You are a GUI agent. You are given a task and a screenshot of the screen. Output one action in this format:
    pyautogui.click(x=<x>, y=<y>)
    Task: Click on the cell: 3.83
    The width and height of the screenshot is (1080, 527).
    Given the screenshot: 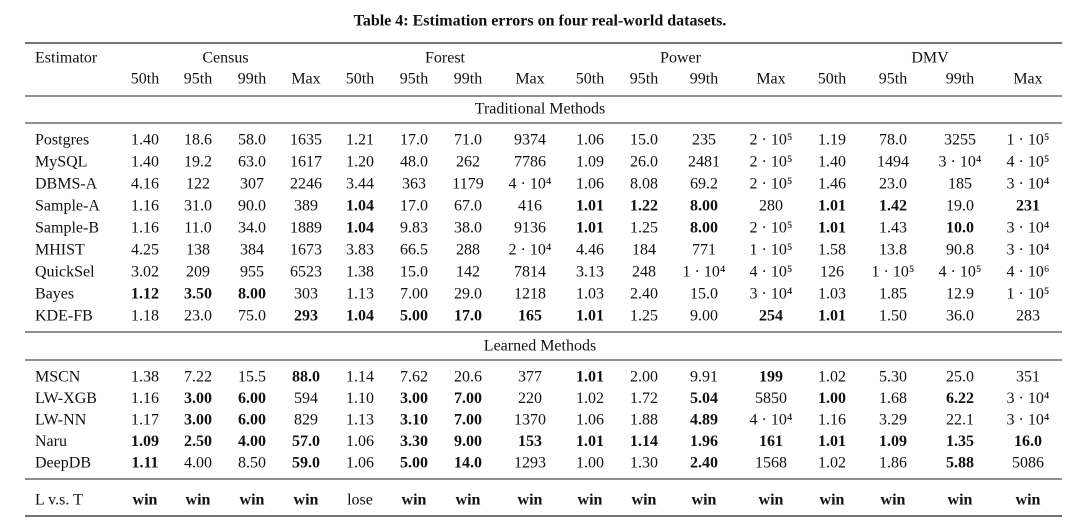 What is the action you would take?
    pyautogui.click(x=360, y=250)
    